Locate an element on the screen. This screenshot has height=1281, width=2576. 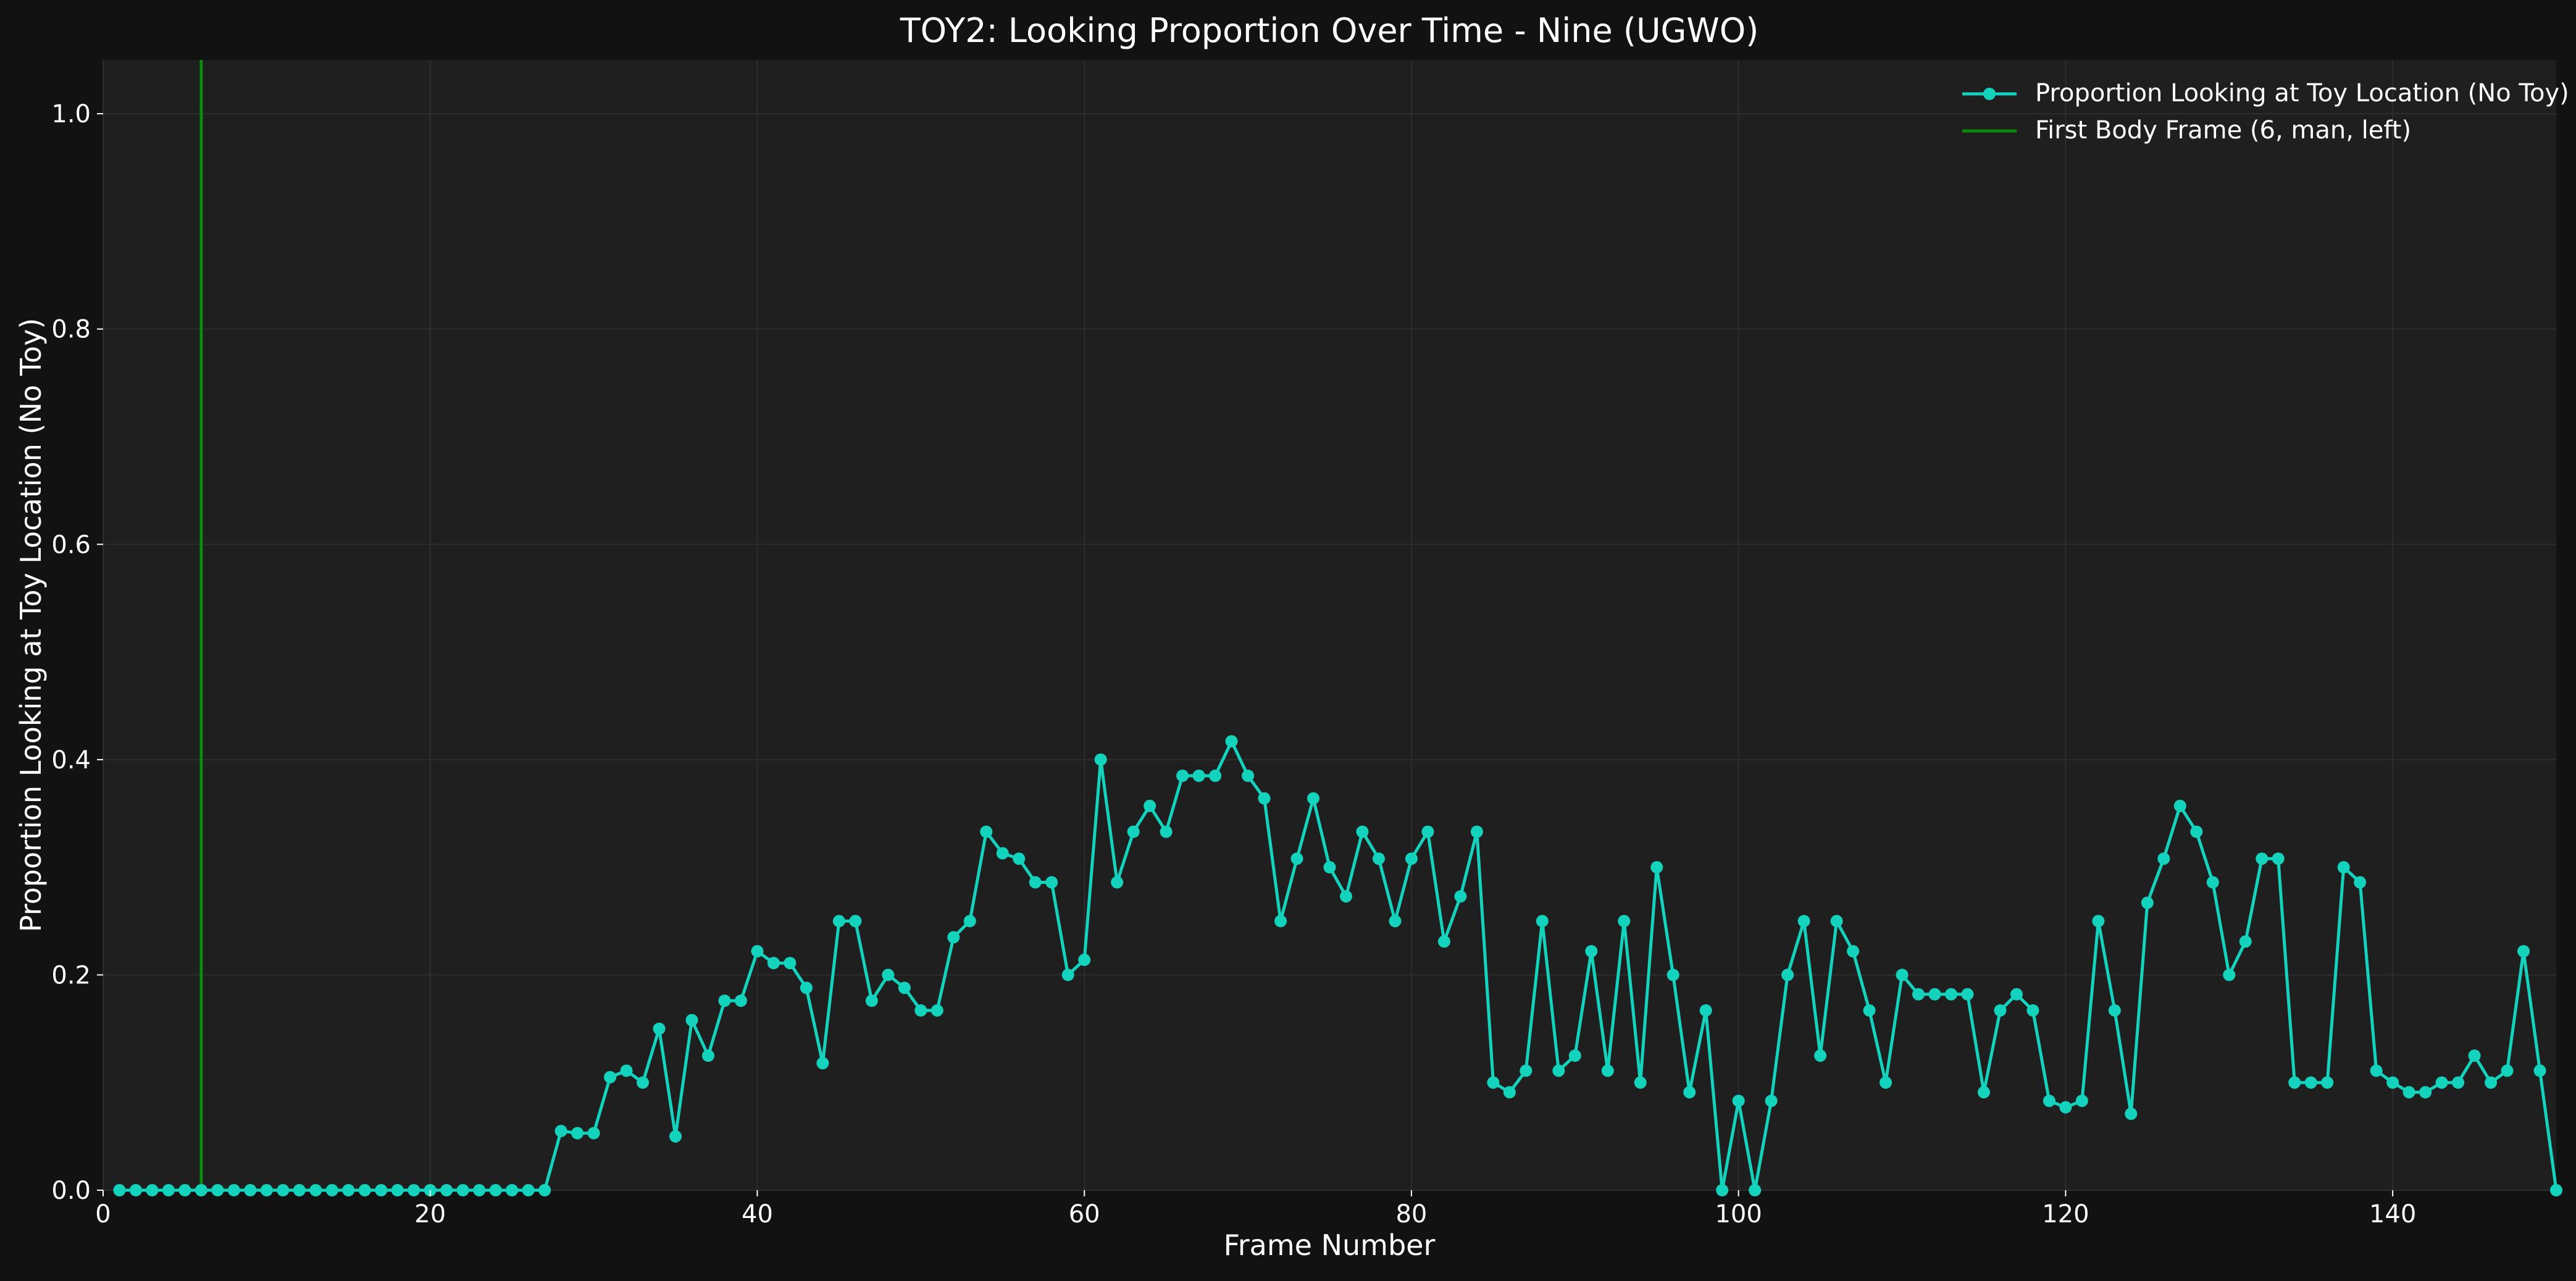
legend-vline-label: First Body Frame (6, man, left) is located at coordinates (2223, 130).